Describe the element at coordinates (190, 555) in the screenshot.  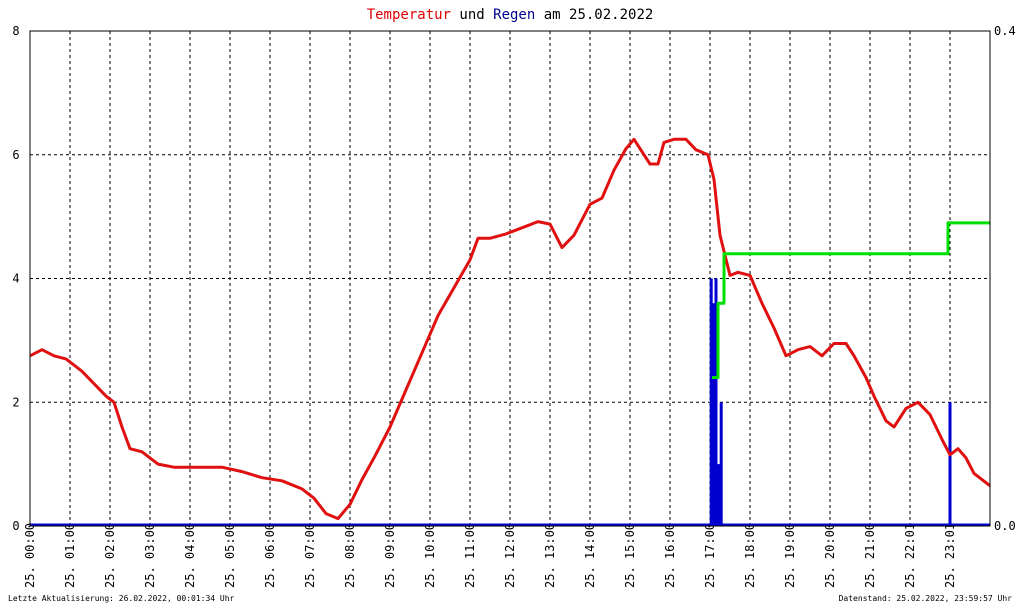
I see `x-tick-label: 25. 04:00` at that location.